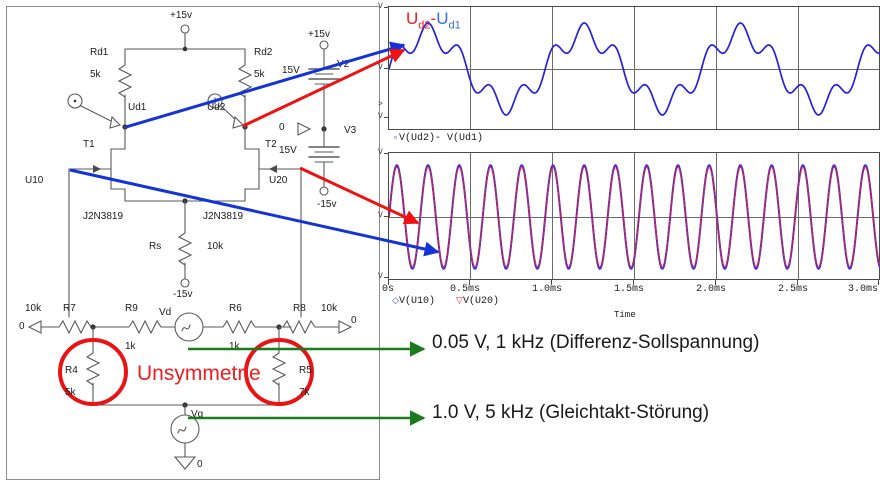 This screenshot has height=483, width=880. I want to click on gridline-x-0.5, so click(470, 68).